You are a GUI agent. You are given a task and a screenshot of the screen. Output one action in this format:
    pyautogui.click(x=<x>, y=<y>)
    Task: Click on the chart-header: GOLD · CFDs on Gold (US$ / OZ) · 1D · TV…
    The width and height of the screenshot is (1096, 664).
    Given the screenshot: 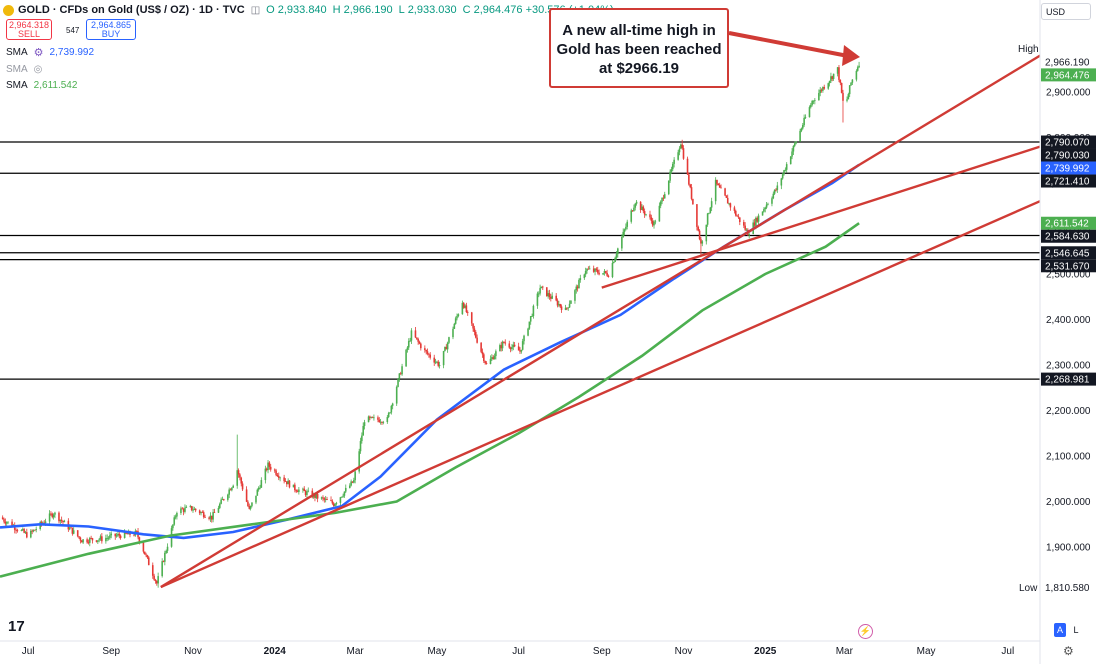 What is the action you would take?
    pyautogui.click(x=307, y=10)
    